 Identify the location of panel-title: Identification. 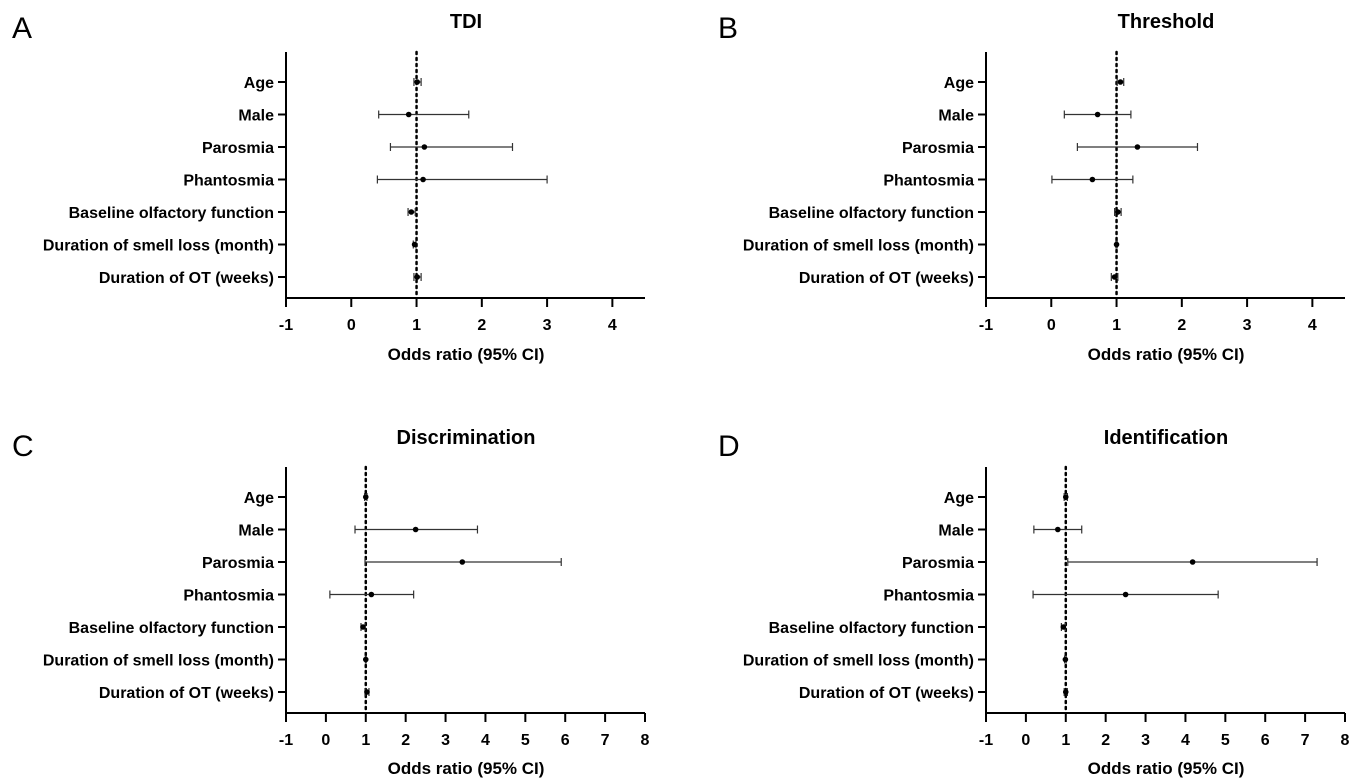
(1166, 438).